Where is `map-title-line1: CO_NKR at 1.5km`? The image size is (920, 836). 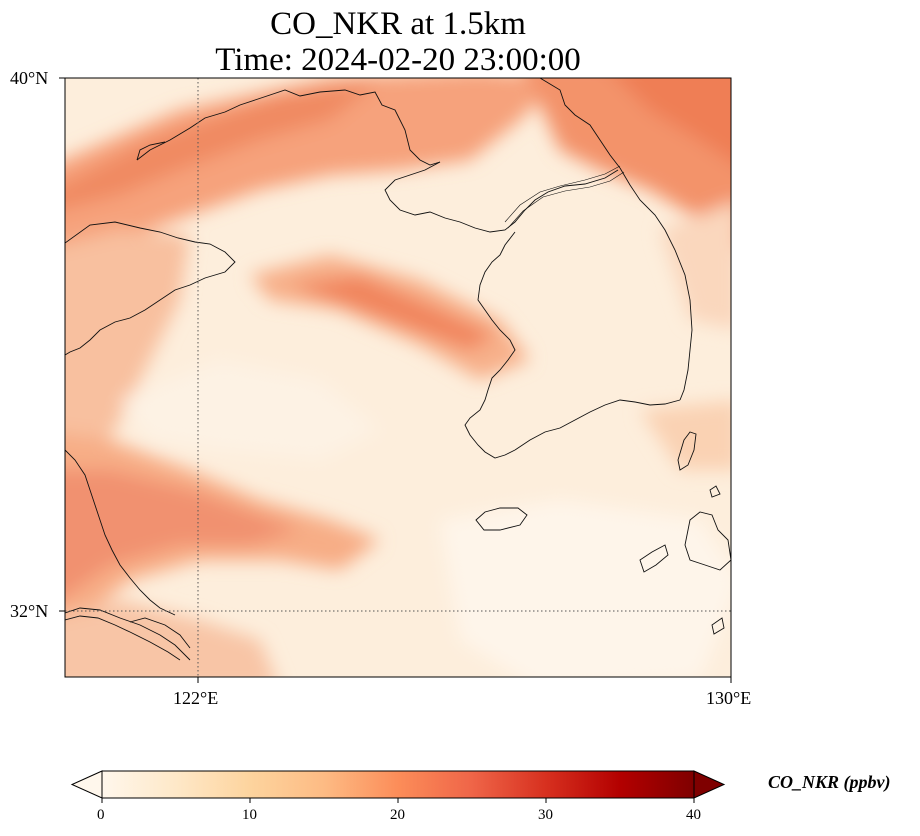
map-title-line1: CO_NKR at 1.5km is located at coordinates (398, 24).